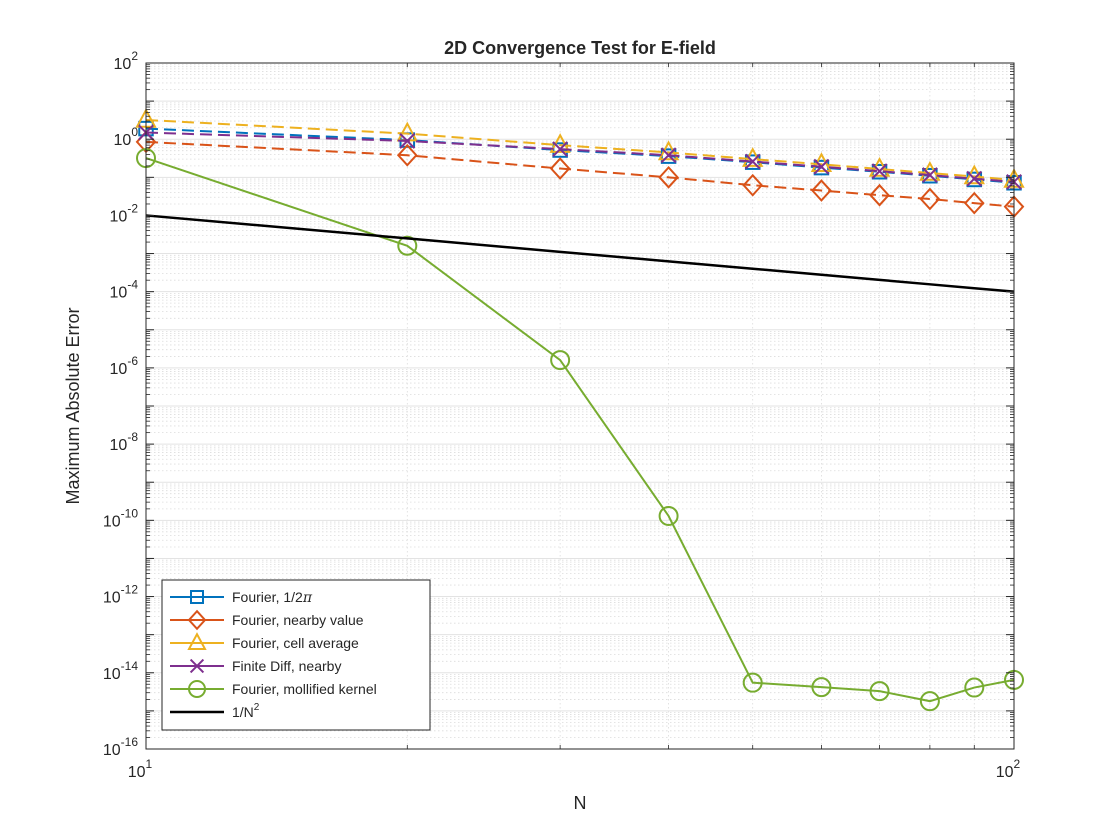 The width and height of the screenshot is (1120, 840). Describe the element at coordinates (124, 366) in the screenshot. I see `y-tick-label: 10⁻⁶` at that location.